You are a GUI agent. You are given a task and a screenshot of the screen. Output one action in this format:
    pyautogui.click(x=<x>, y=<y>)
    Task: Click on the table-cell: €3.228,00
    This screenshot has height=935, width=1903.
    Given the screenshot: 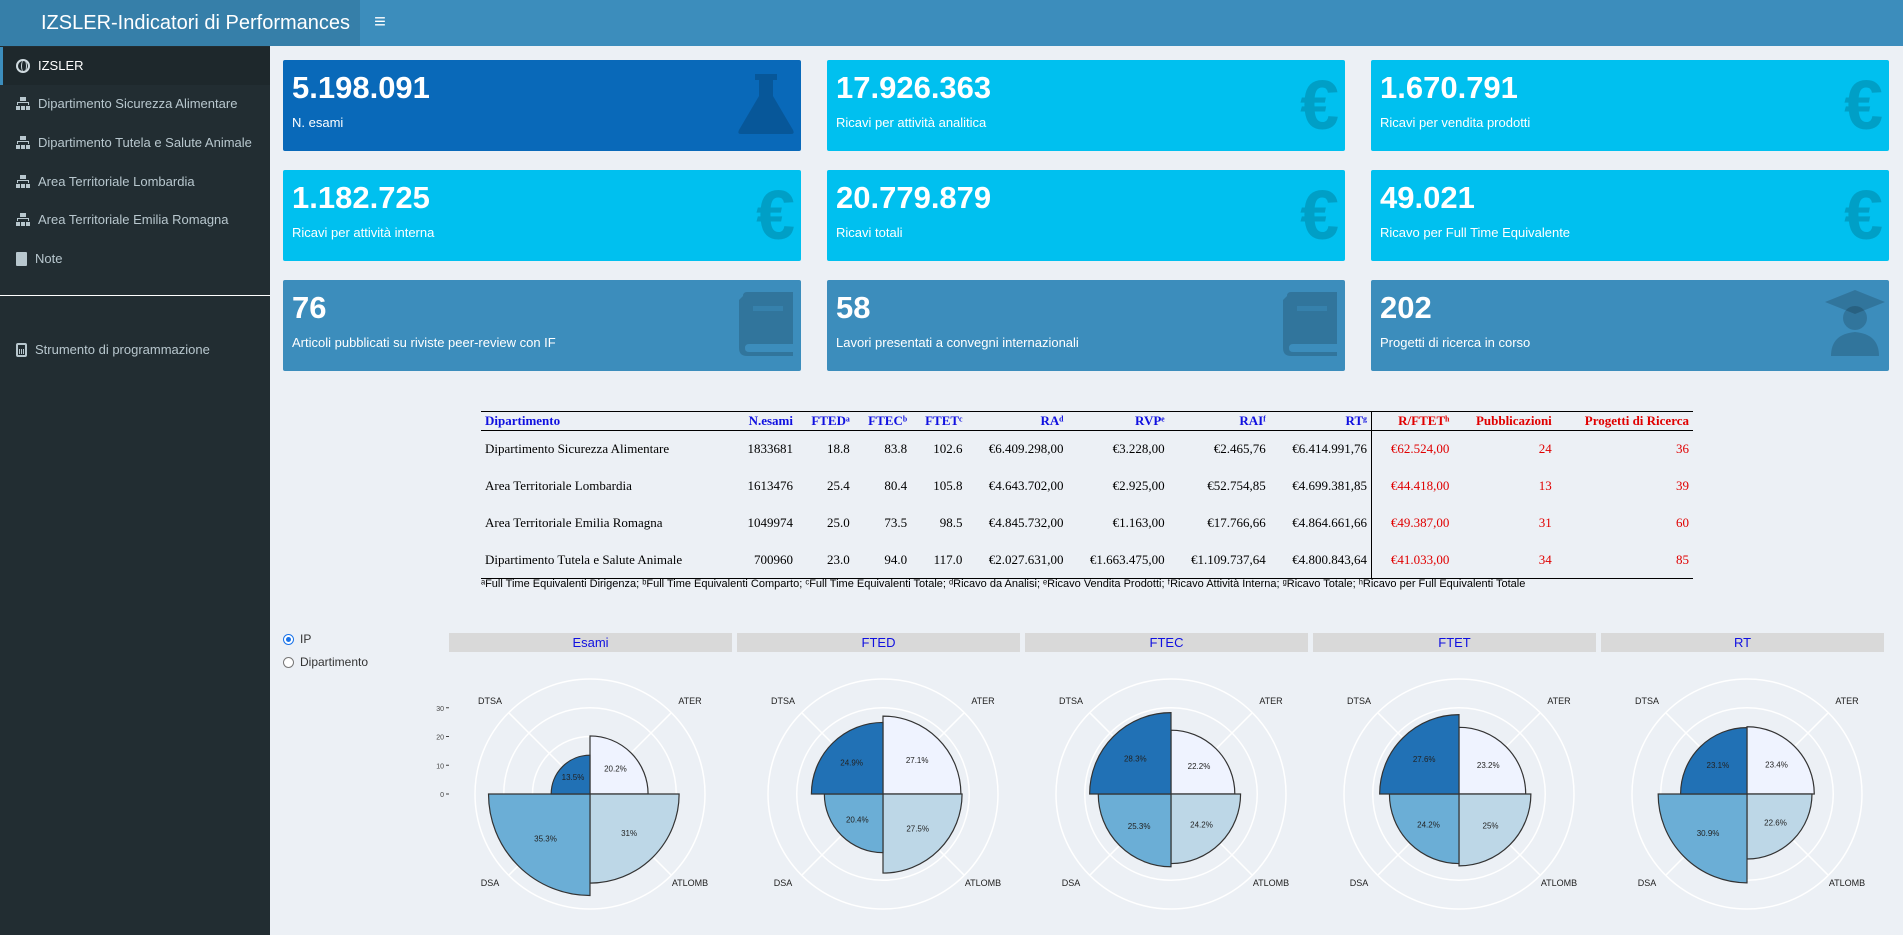 What is the action you would take?
    pyautogui.click(x=1138, y=449)
    